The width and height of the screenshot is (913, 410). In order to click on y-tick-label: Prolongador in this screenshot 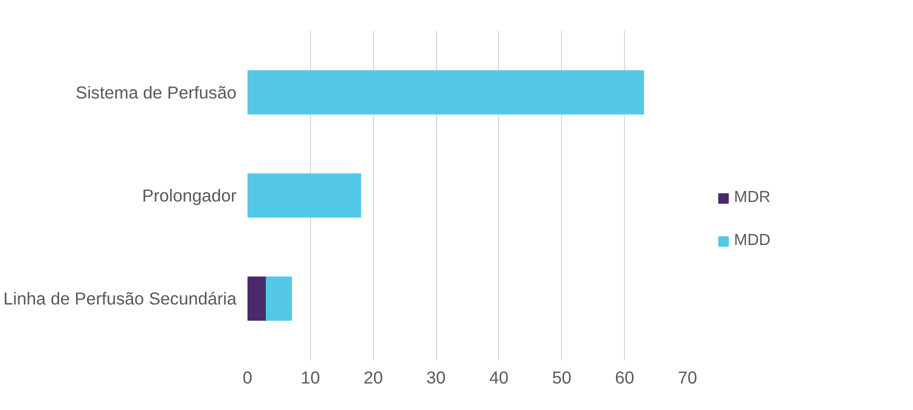, I will do `click(189, 196)`.